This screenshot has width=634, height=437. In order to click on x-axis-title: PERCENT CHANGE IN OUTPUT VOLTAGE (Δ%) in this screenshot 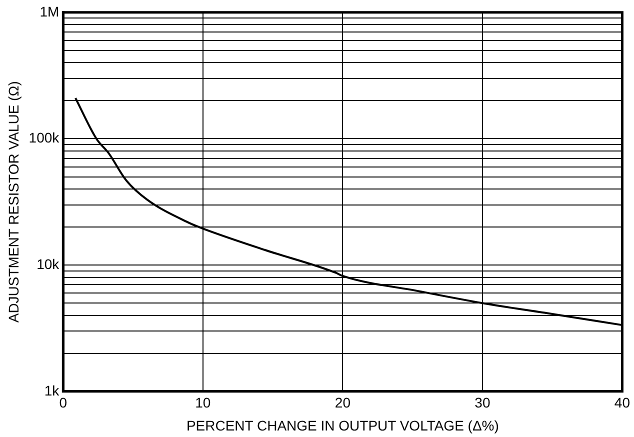, I will do `click(342, 425)`.